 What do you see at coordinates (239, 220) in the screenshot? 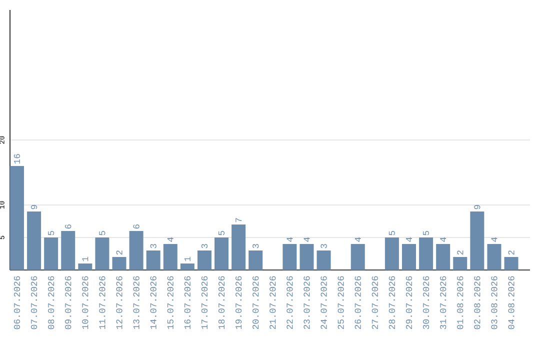
I see `data-label: 7` at bounding box center [239, 220].